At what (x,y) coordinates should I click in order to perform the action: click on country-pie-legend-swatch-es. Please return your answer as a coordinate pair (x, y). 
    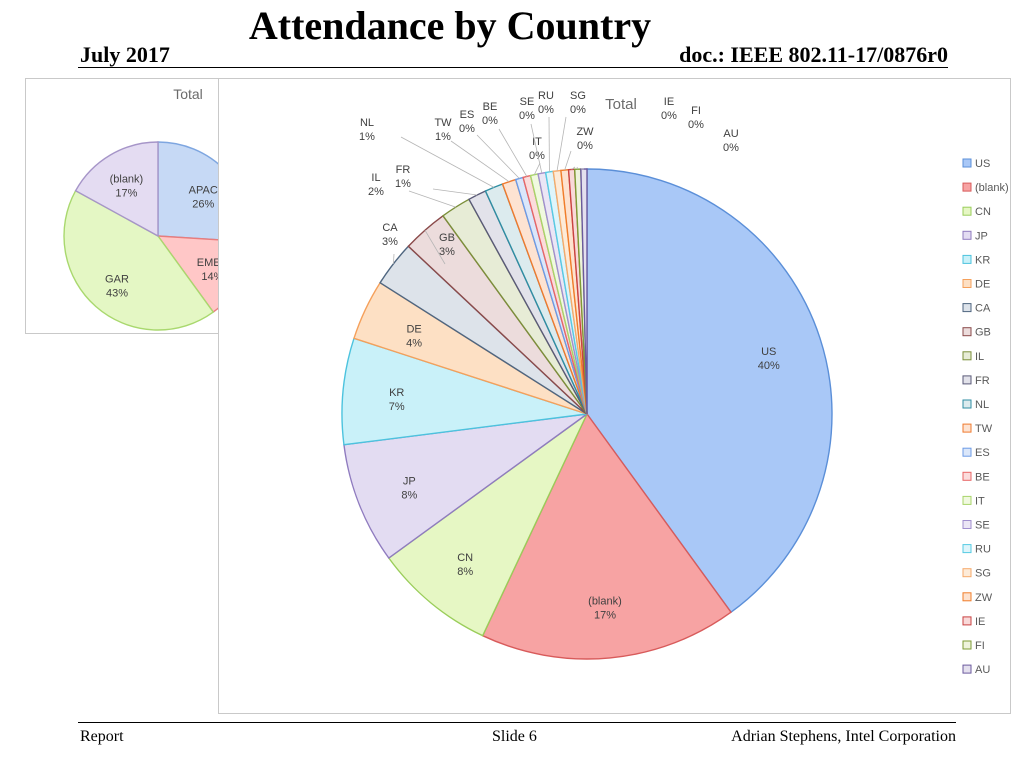
    Looking at the image, I should click on (967, 452).